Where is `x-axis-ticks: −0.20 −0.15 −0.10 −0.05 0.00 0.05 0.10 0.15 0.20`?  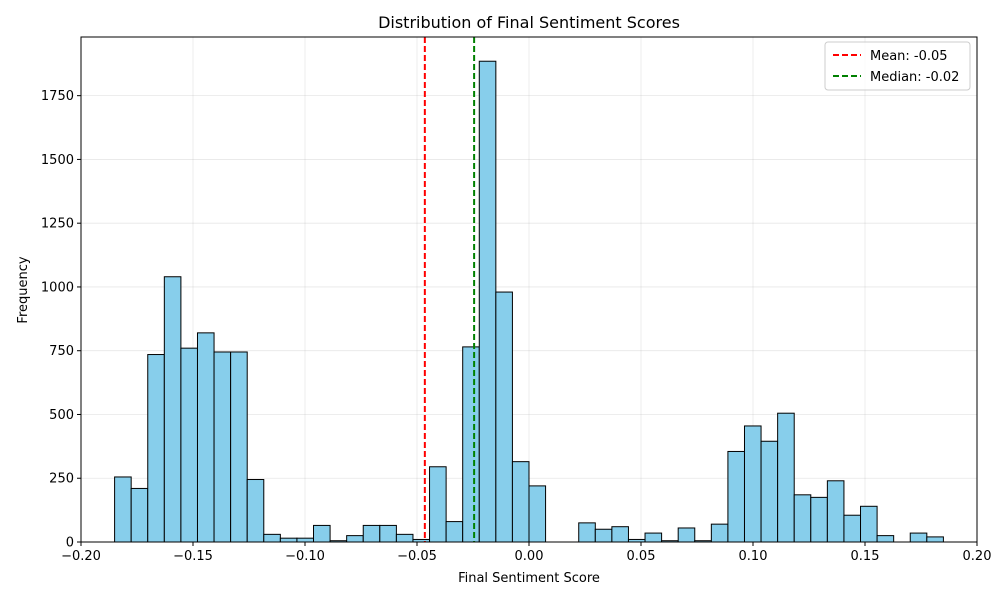 x-axis-ticks: −0.20 −0.15 −0.10 −0.05 0.00 0.05 0.10 0.15 0.20 is located at coordinates (526, 553).